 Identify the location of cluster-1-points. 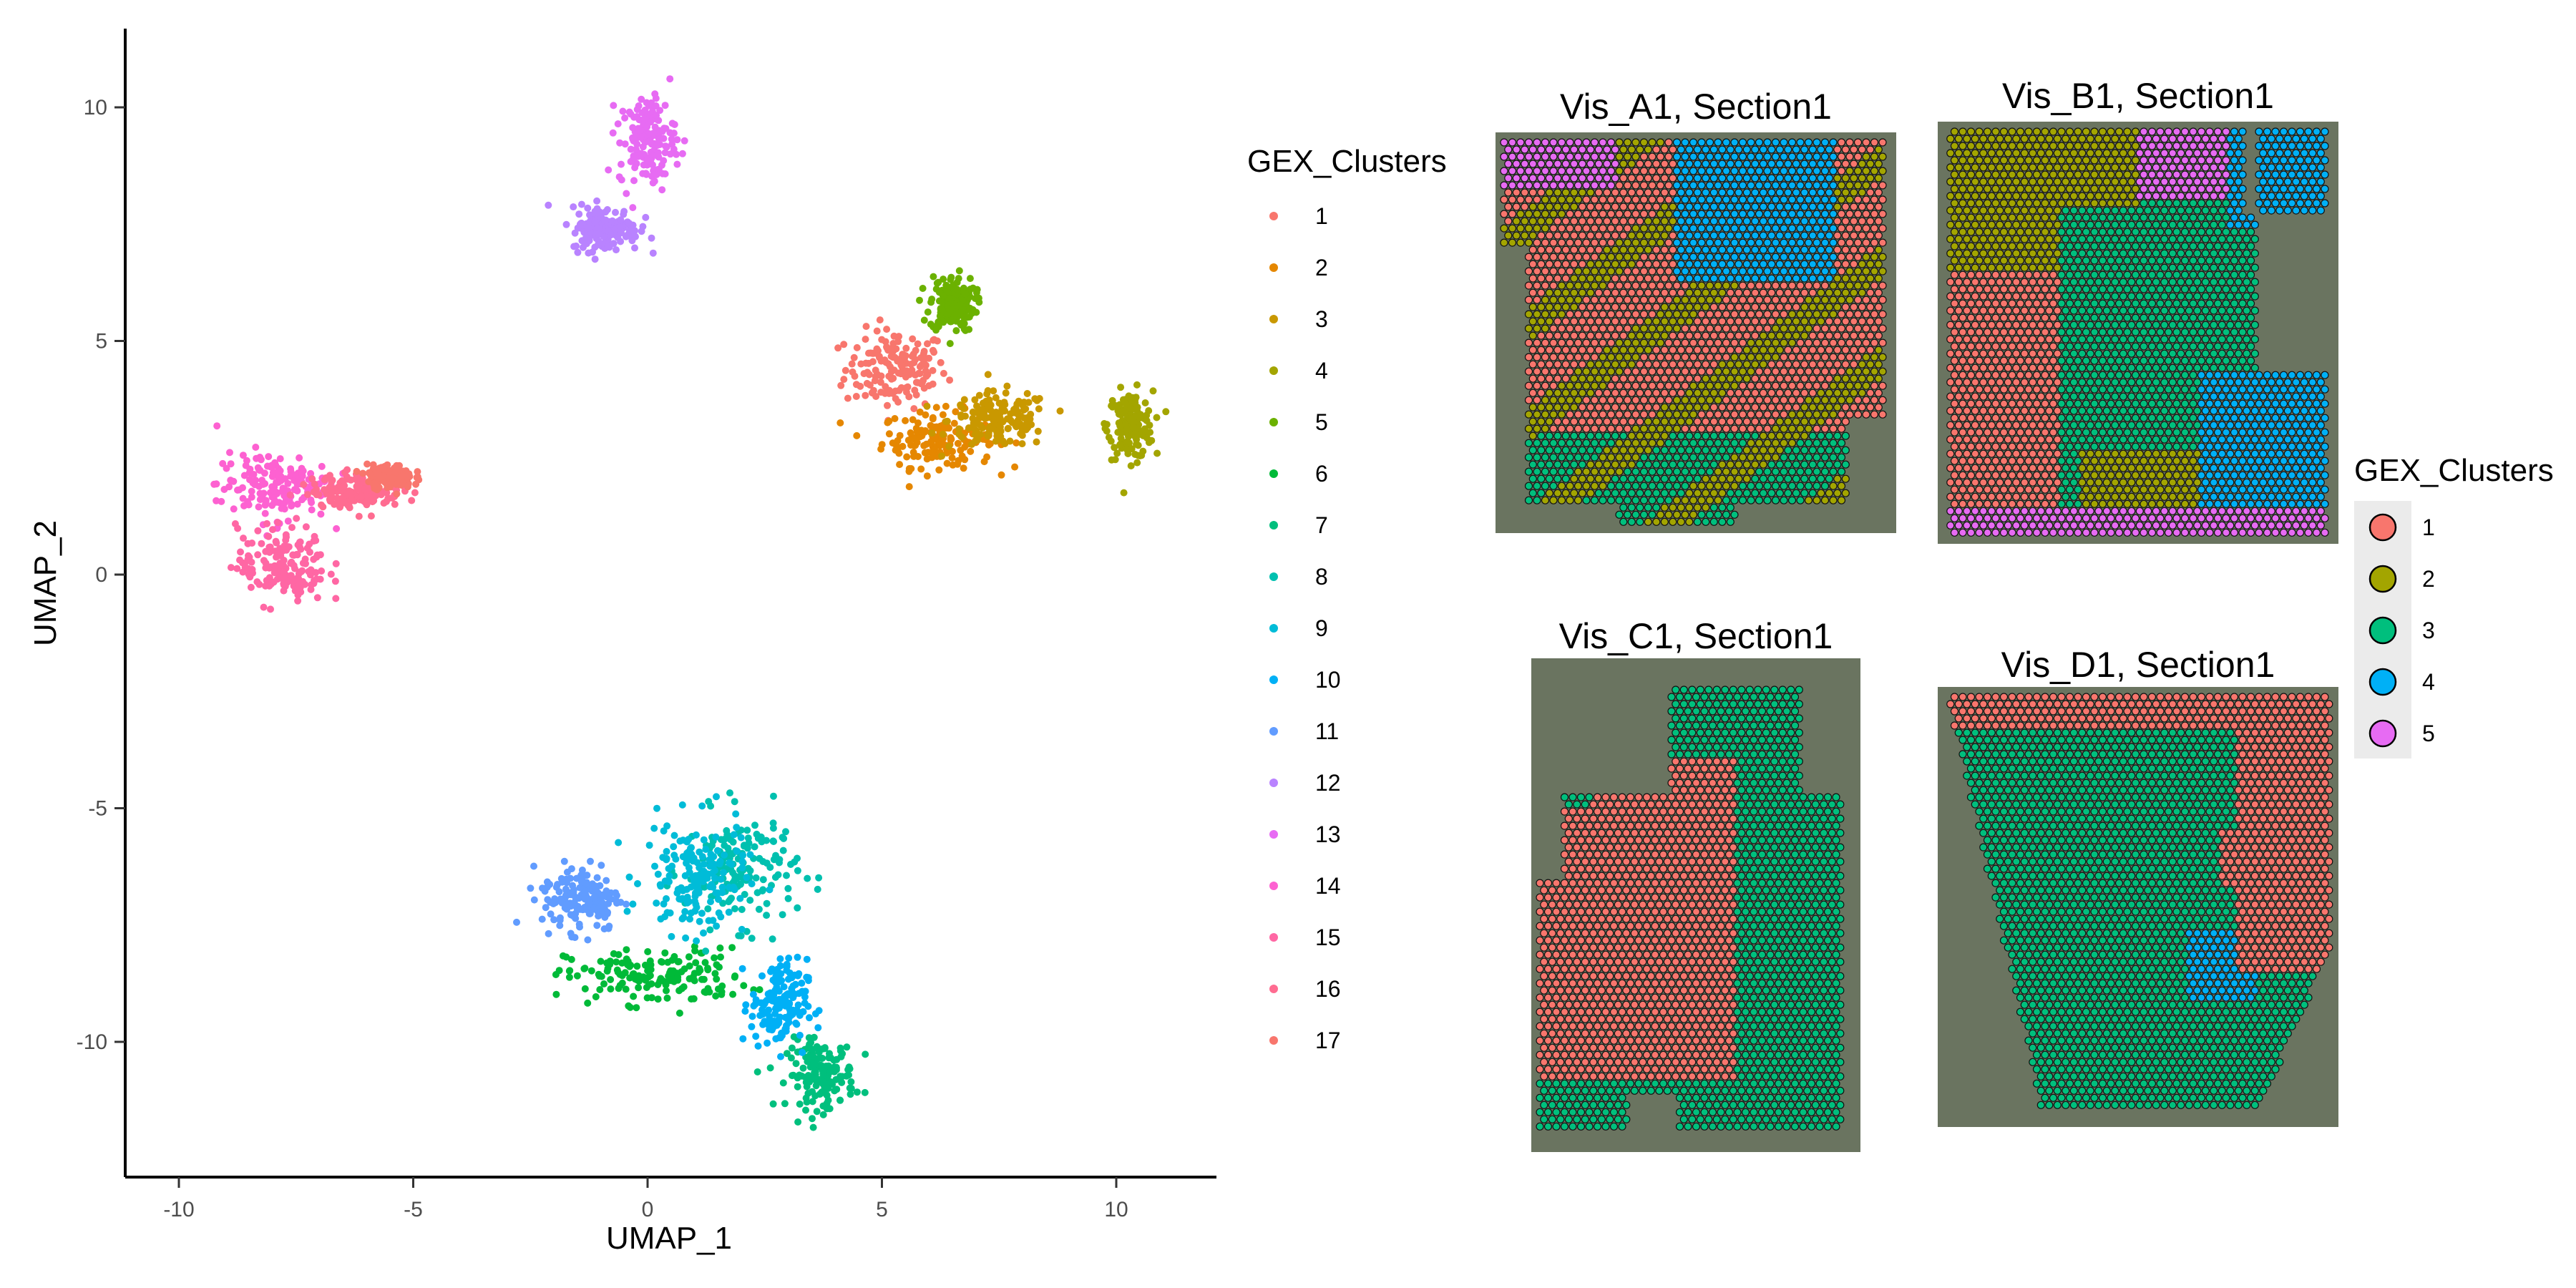
(894, 370).